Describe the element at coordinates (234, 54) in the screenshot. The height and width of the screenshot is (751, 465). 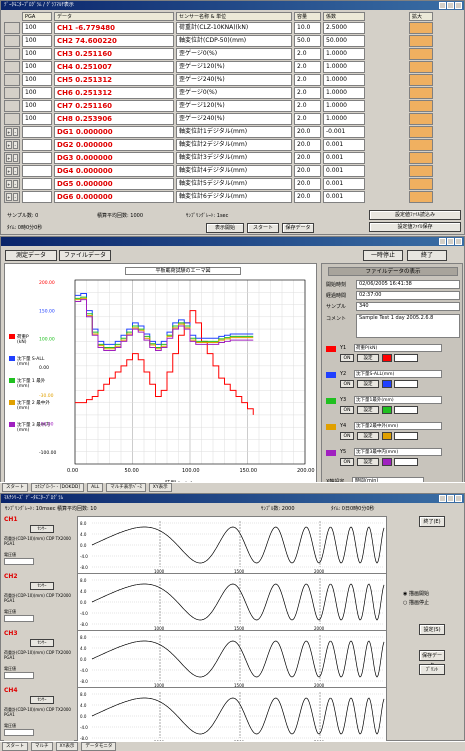
I see `sensor-cell: 歪ゲージ0(%)` at that location.